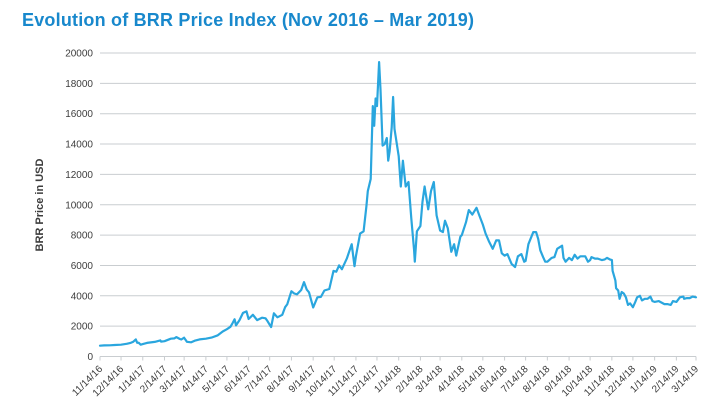 This screenshot has height=410, width=721. Describe the element at coordinates (82, 296) in the screenshot. I see `y-tick-label: 4000` at that location.